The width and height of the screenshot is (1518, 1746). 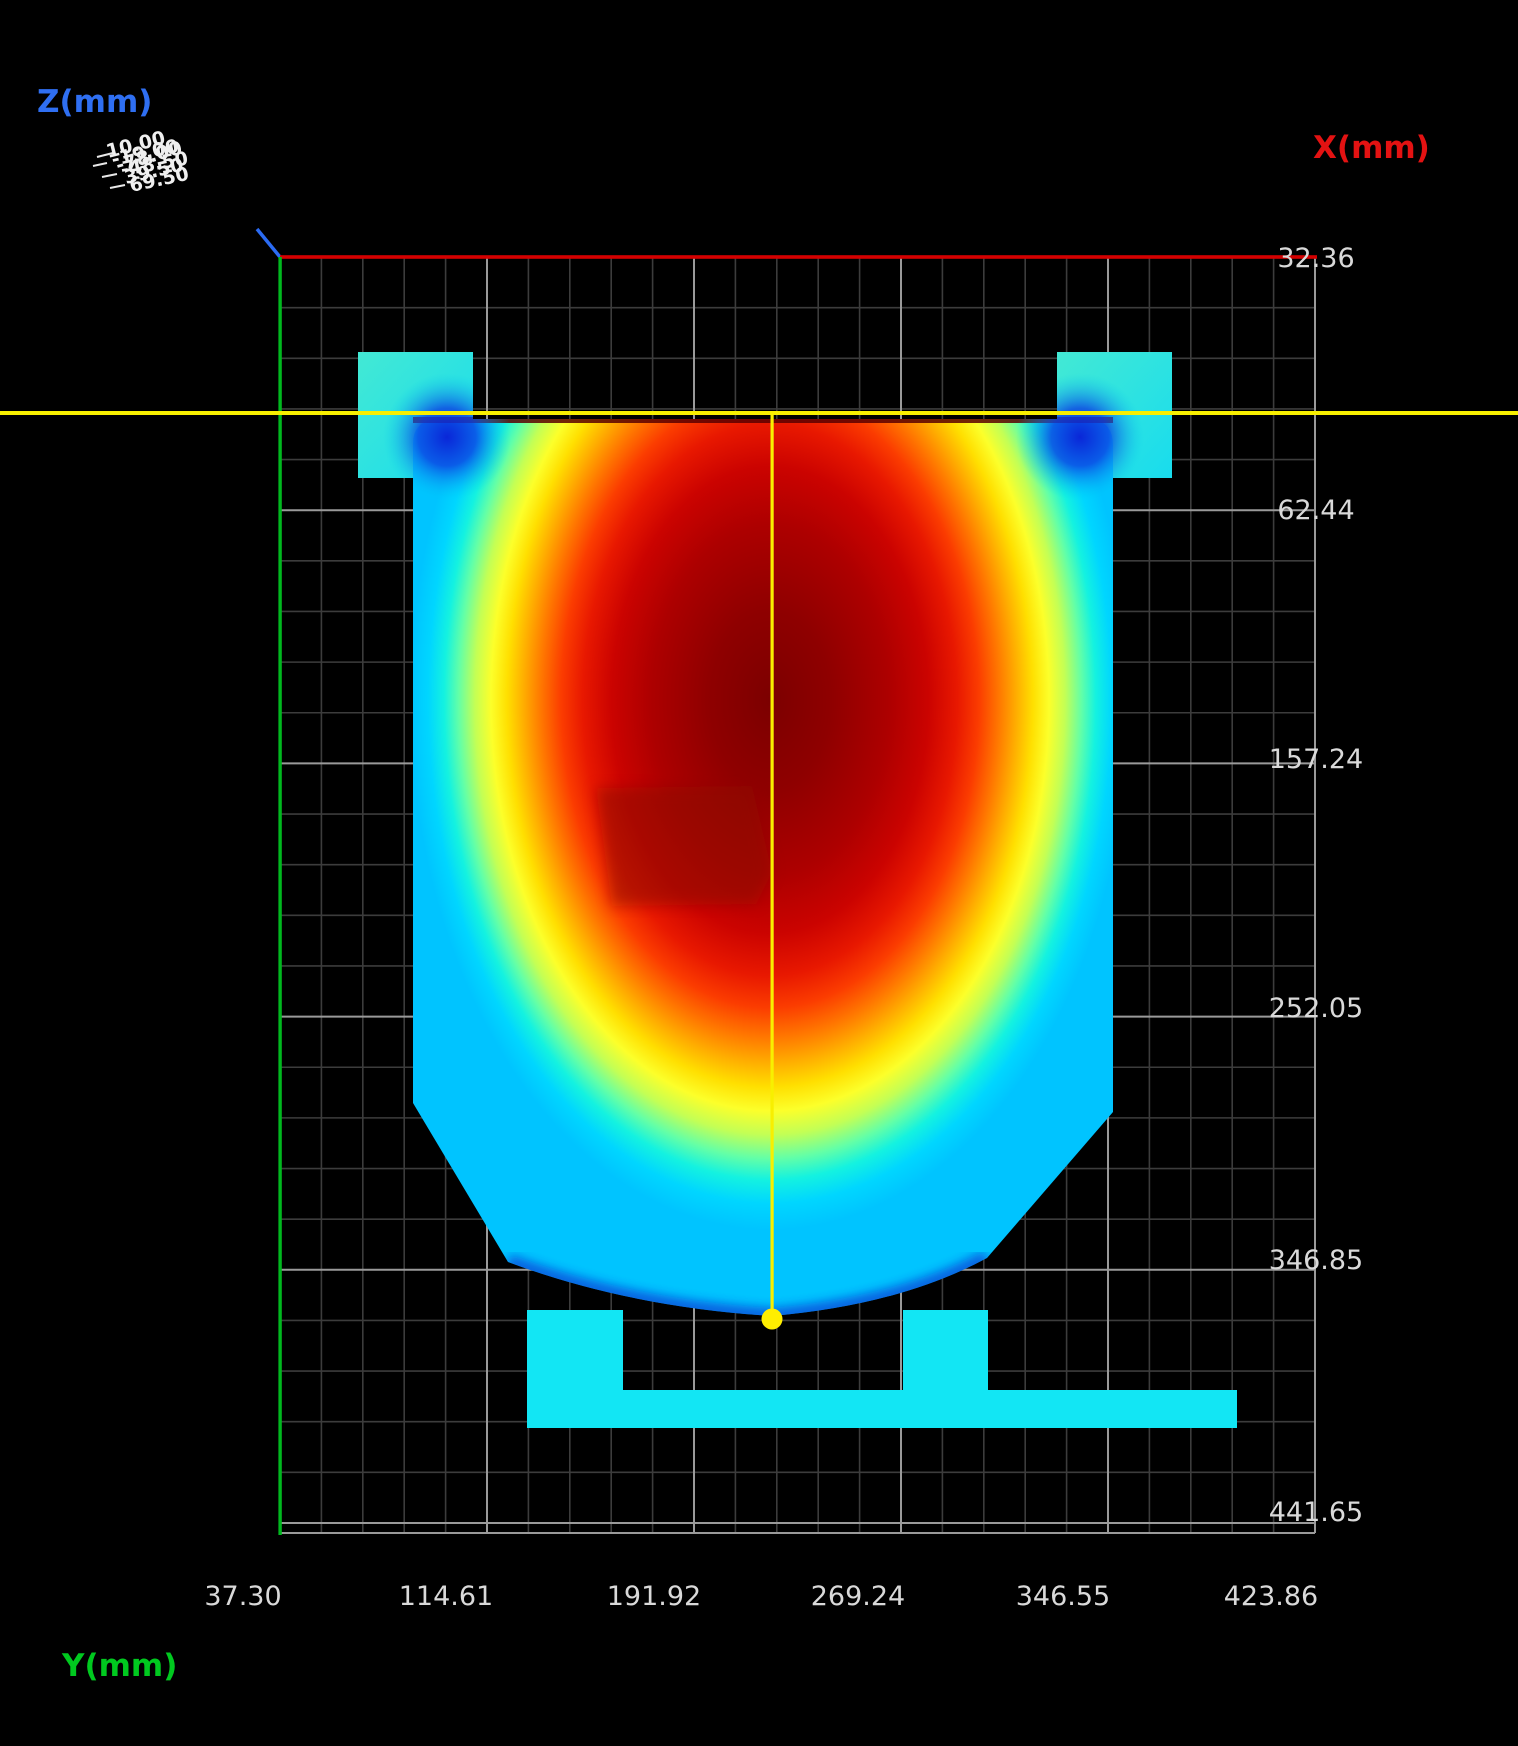 What do you see at coordinates (1316, 885) in the screenshot?
I see `x-axis-ticks: 32.36 62.44 157.24 252.05 346.85 441.65` at bounding box center [1316, 885].